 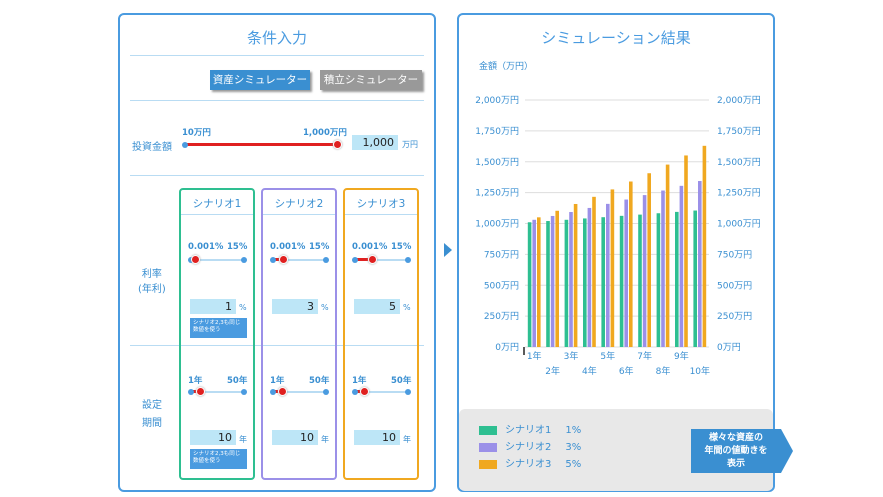 I want to click on arrow-right-icon, so click(x=448, y=250).